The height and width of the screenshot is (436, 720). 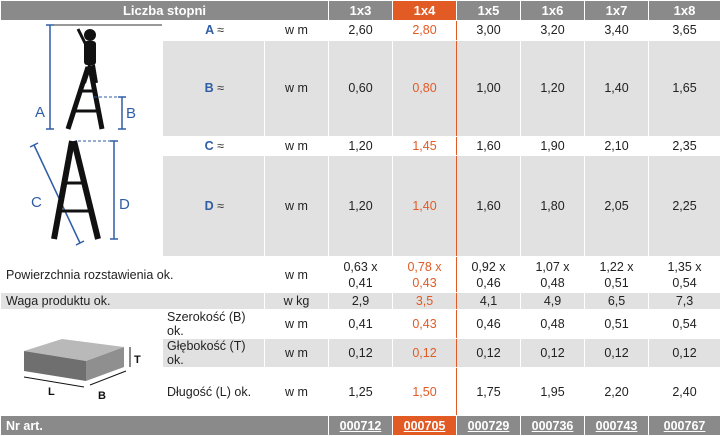 I want to click on label-d: D ≈, so click(x=214, y=206).